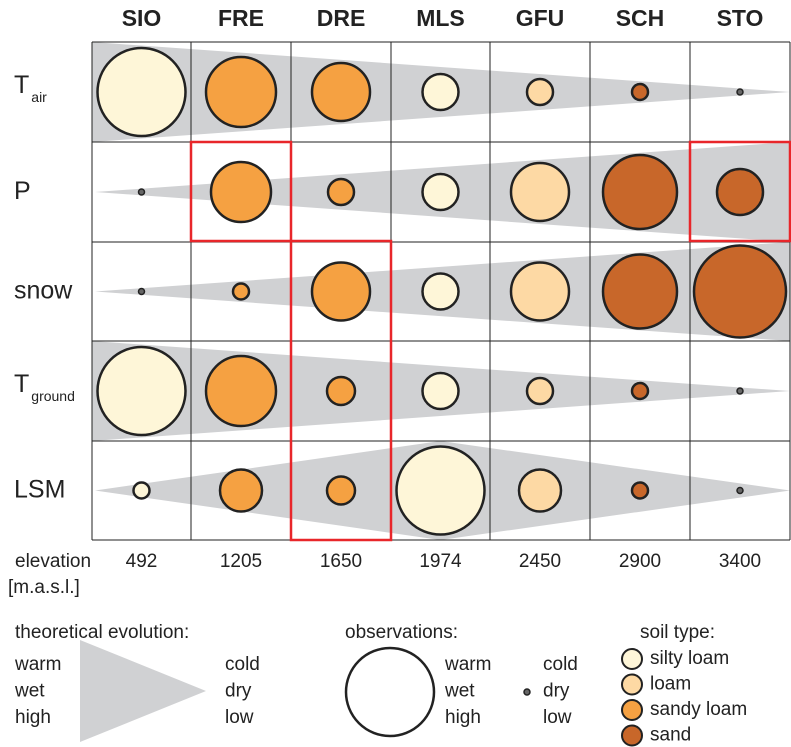 The image size is (791, 747). Describe the element at coordinates (142, 18) in the screenshot. I see `column-header: SIO` at that location.